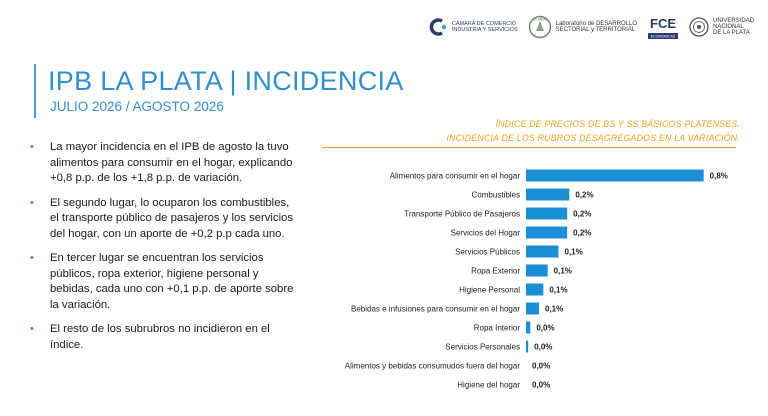 The height and width of the screenshot is (416, 768). I want to click on page-subtitle: JULIO 2026 / AGOSTO 2026, so click(137, 106).